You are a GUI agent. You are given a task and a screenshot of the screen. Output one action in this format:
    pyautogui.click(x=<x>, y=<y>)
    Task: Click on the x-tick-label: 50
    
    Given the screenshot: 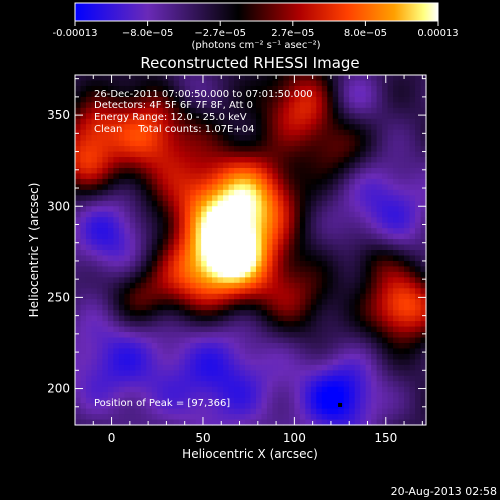 What is the action you would take?
    pyautogui.click(x=202, y=438)
    